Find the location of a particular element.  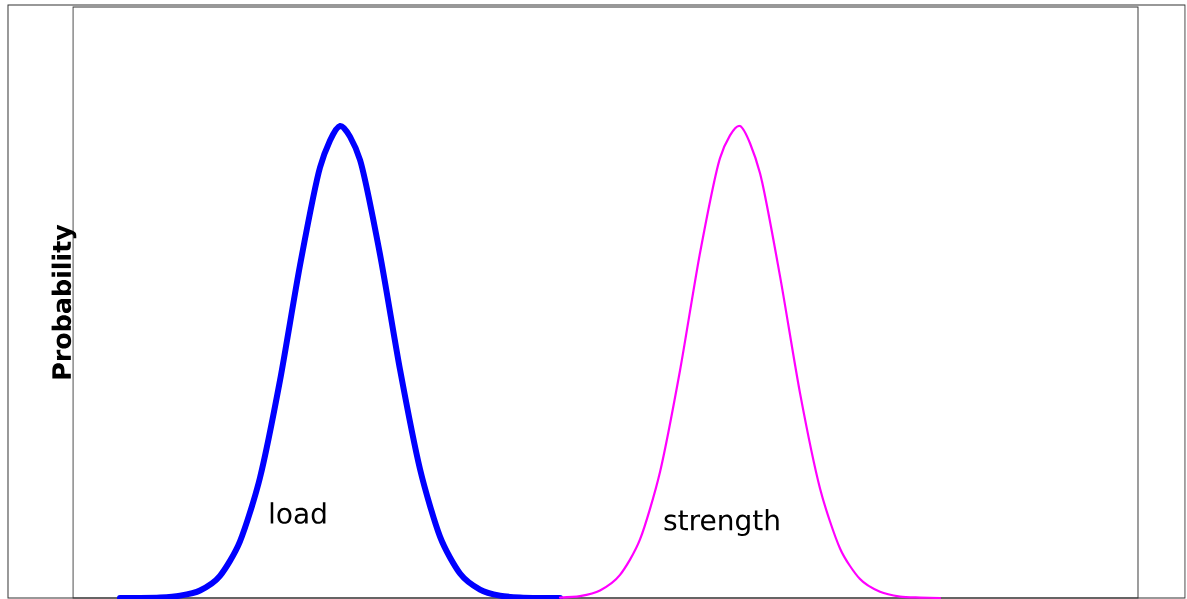

y-axis-title: Probability is located at coordinates (64, 301).